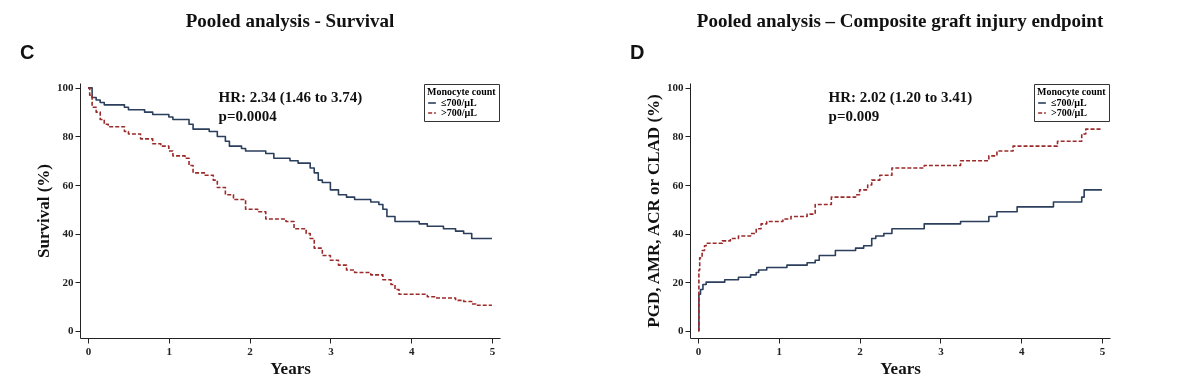 This screenshot has width=1200, height=390. I want to click on text: C, so click(27, 52).